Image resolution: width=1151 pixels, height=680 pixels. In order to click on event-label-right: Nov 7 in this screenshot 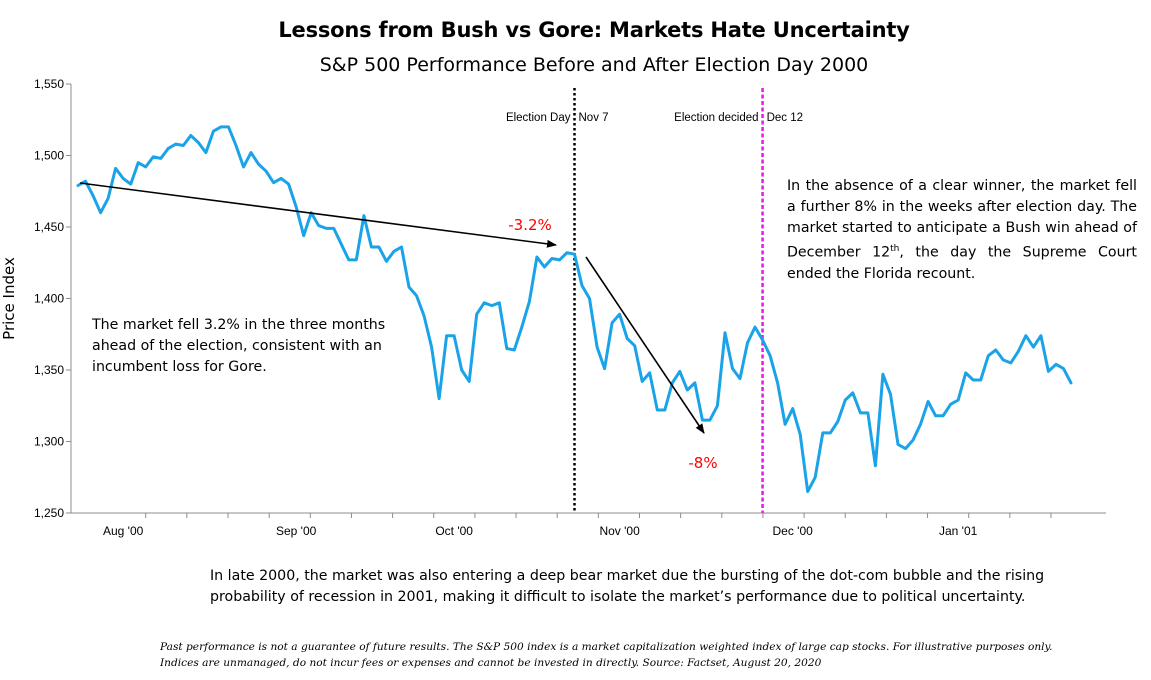, I will do `click(594, 118)`.